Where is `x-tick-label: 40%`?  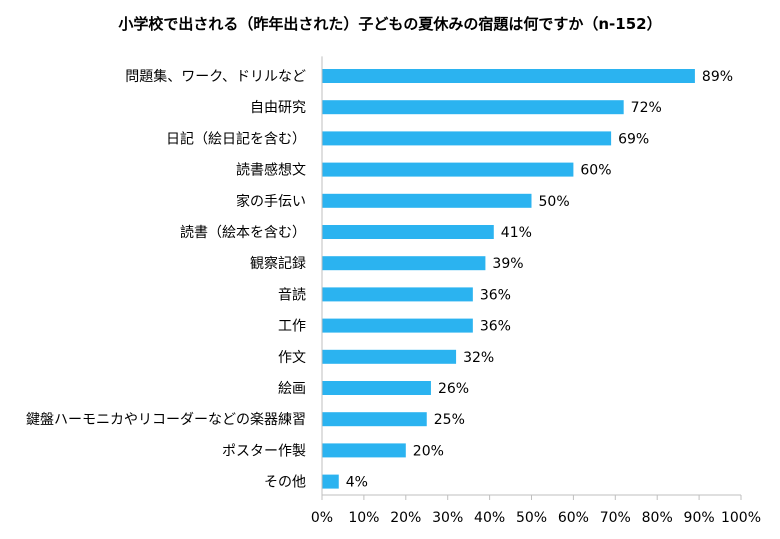 x-tick-label: 40% is located at coordinates (489, 518).